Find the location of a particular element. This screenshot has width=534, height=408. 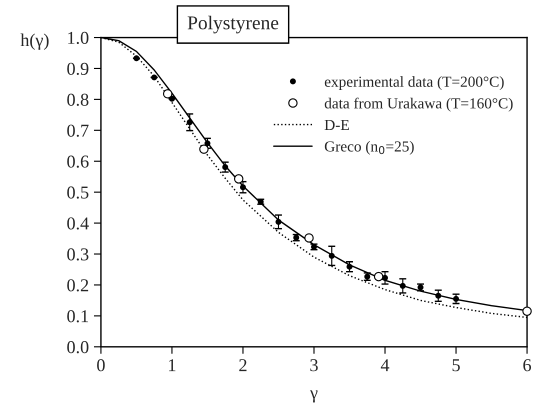

legend-label: experimental data (T=200°C) is located at coordinates (414, 83).